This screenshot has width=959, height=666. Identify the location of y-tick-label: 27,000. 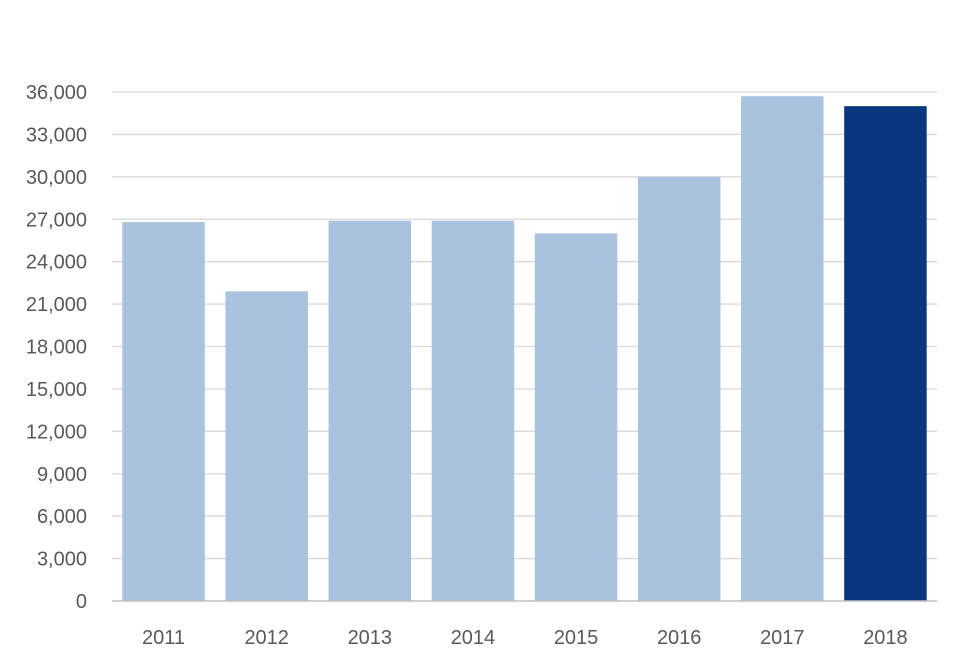
(56, 220).